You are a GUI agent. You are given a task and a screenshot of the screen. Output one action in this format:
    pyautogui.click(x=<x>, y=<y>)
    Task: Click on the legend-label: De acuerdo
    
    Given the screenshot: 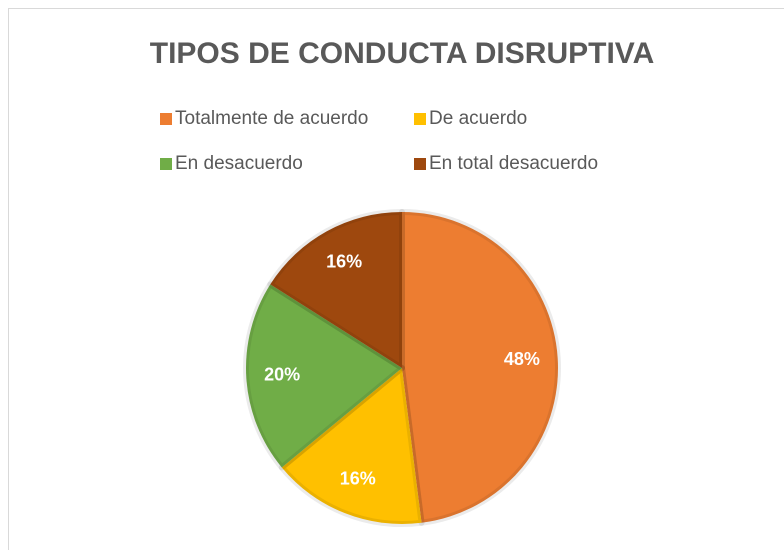 What is the action you would take?
    pyautogui.click(x=478, y=118)
    